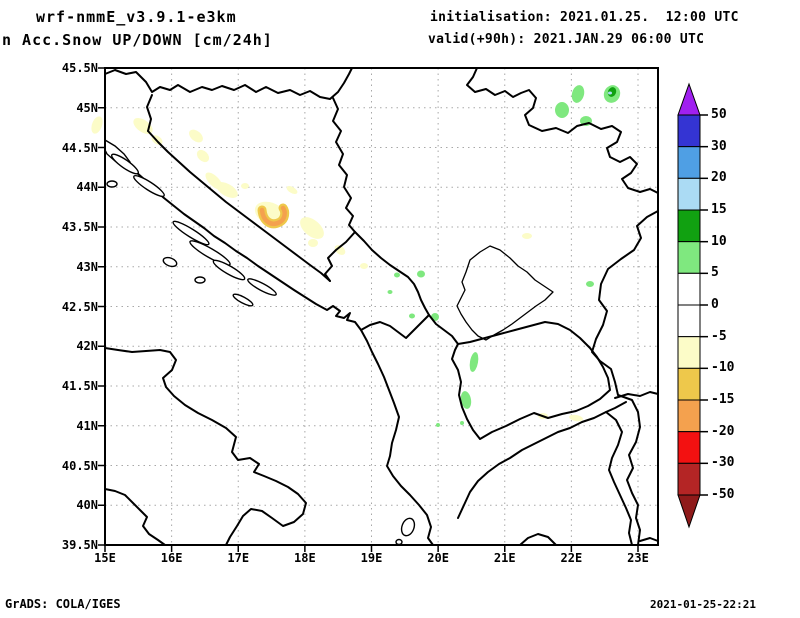 The height and width of the screenshot is (618, 800). Describe the element at coordinates (566, 39) in the screenshot. I see `valid-time-label: valid(+90h): 2021.JAN.29 06:00 UTC` at that location.